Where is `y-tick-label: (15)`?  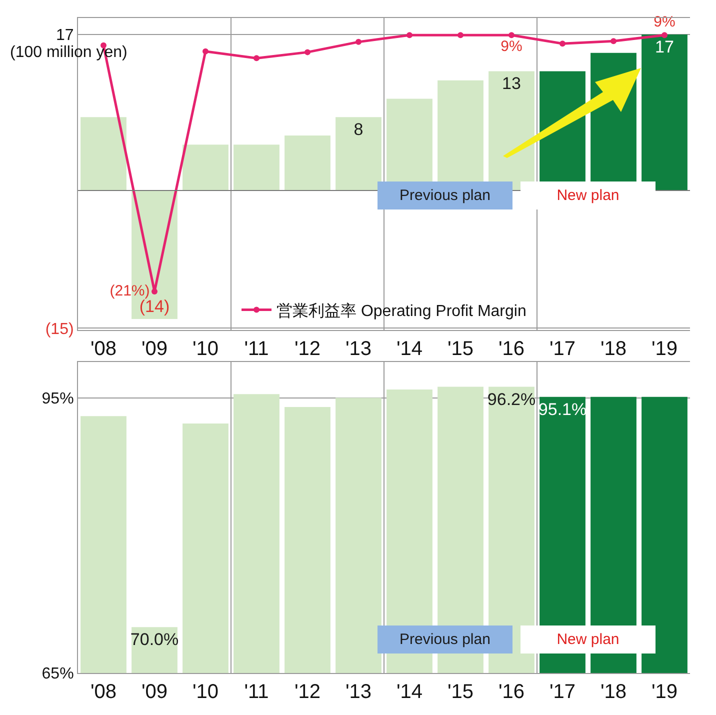 y-tick-label: (15) is located at coordinates (59, 329).